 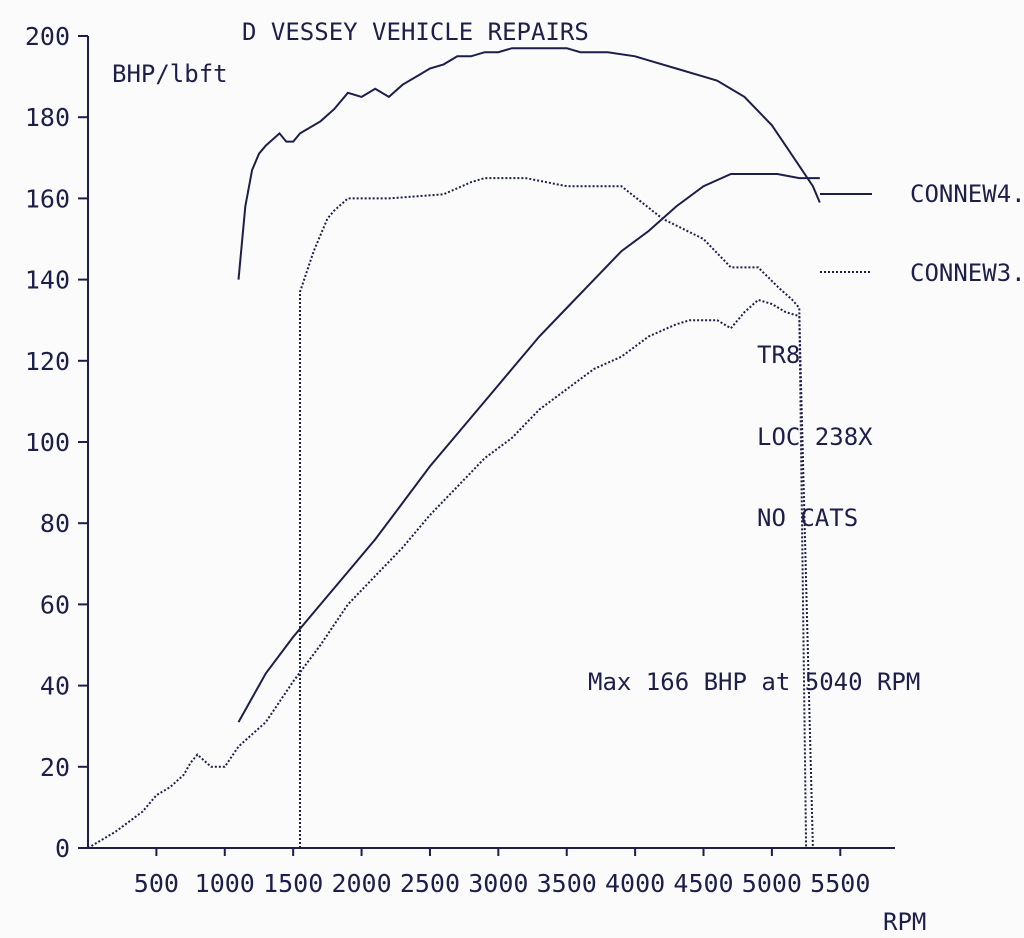 What do you see at coordinates (156, 883) in the screenshot?
I see `x-tick-label: 500` at bounding box center [156, 883].